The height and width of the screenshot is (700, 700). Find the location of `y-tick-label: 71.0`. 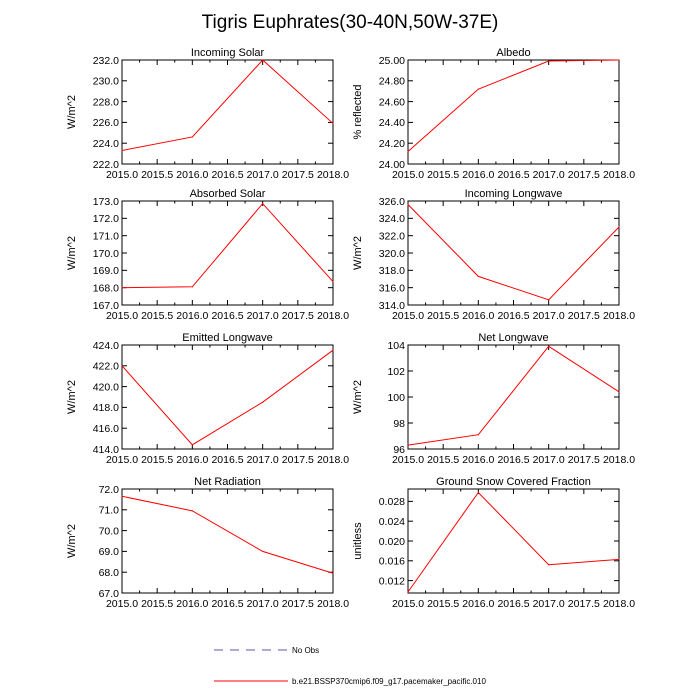

y-tick-label: 71.0 is located at coordinates (109, 511).